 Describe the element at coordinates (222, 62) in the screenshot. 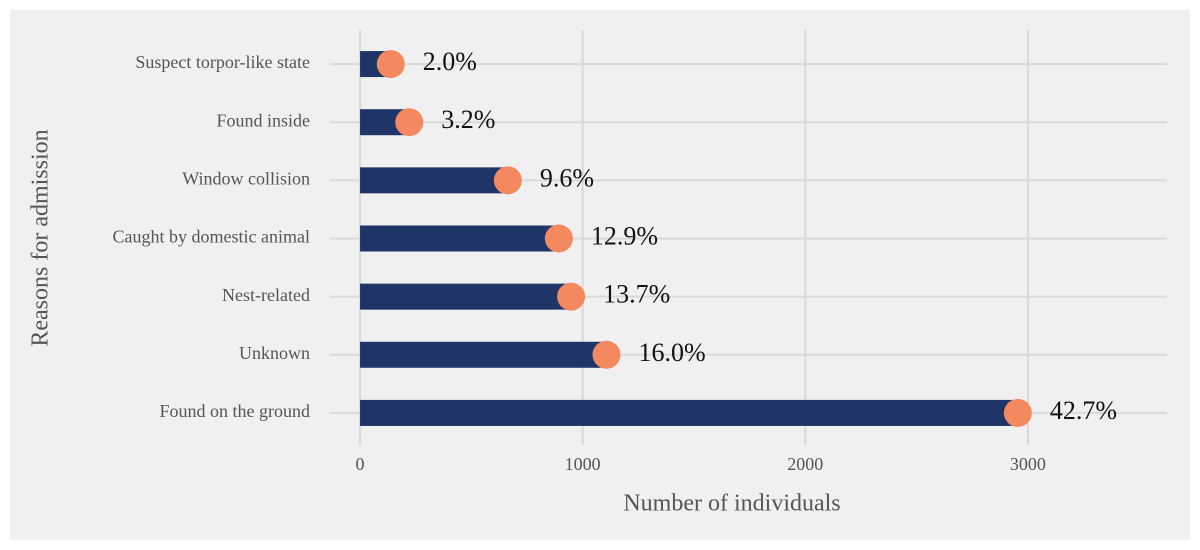

I see `y-tick-label: Suspect torpor-like state` at that location.